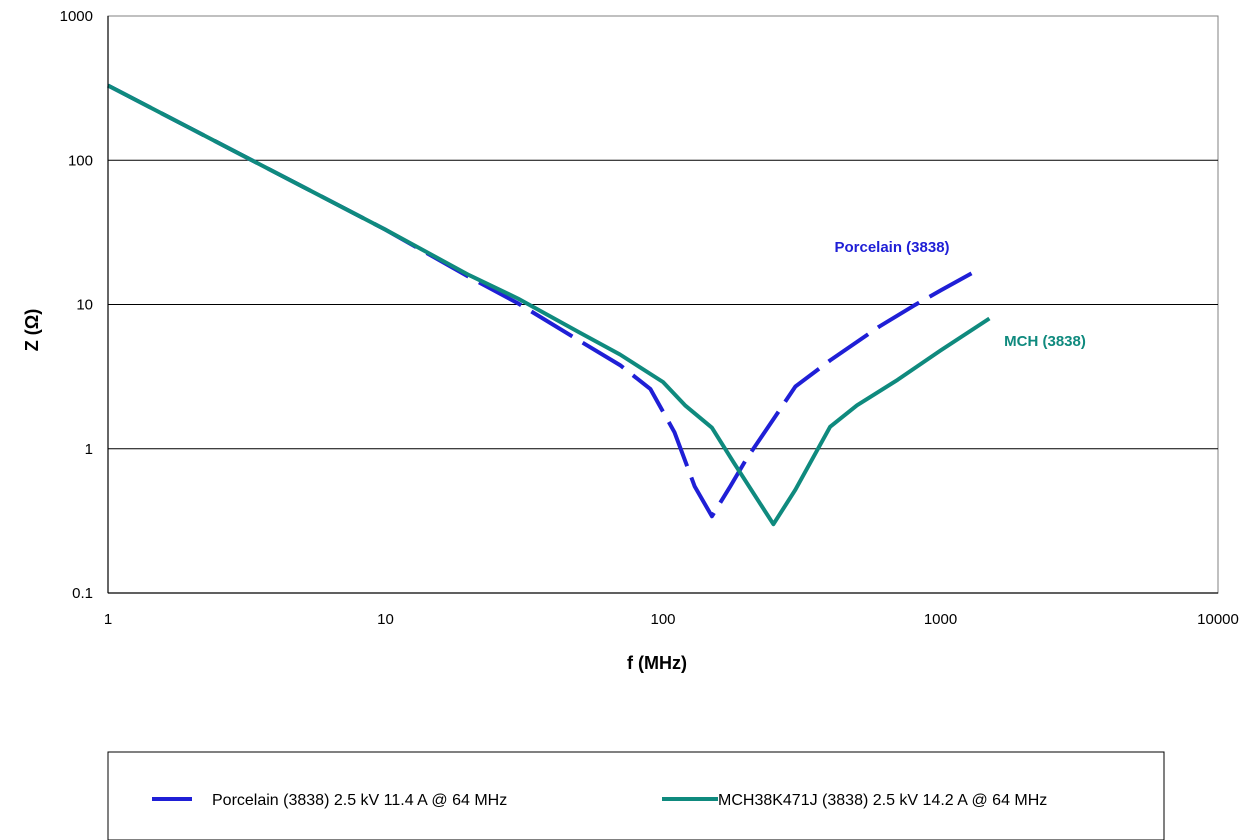 This screenshot has width=1256, height=840. I want to click on x-tick-label-4: 10000, so click(1218, 619).